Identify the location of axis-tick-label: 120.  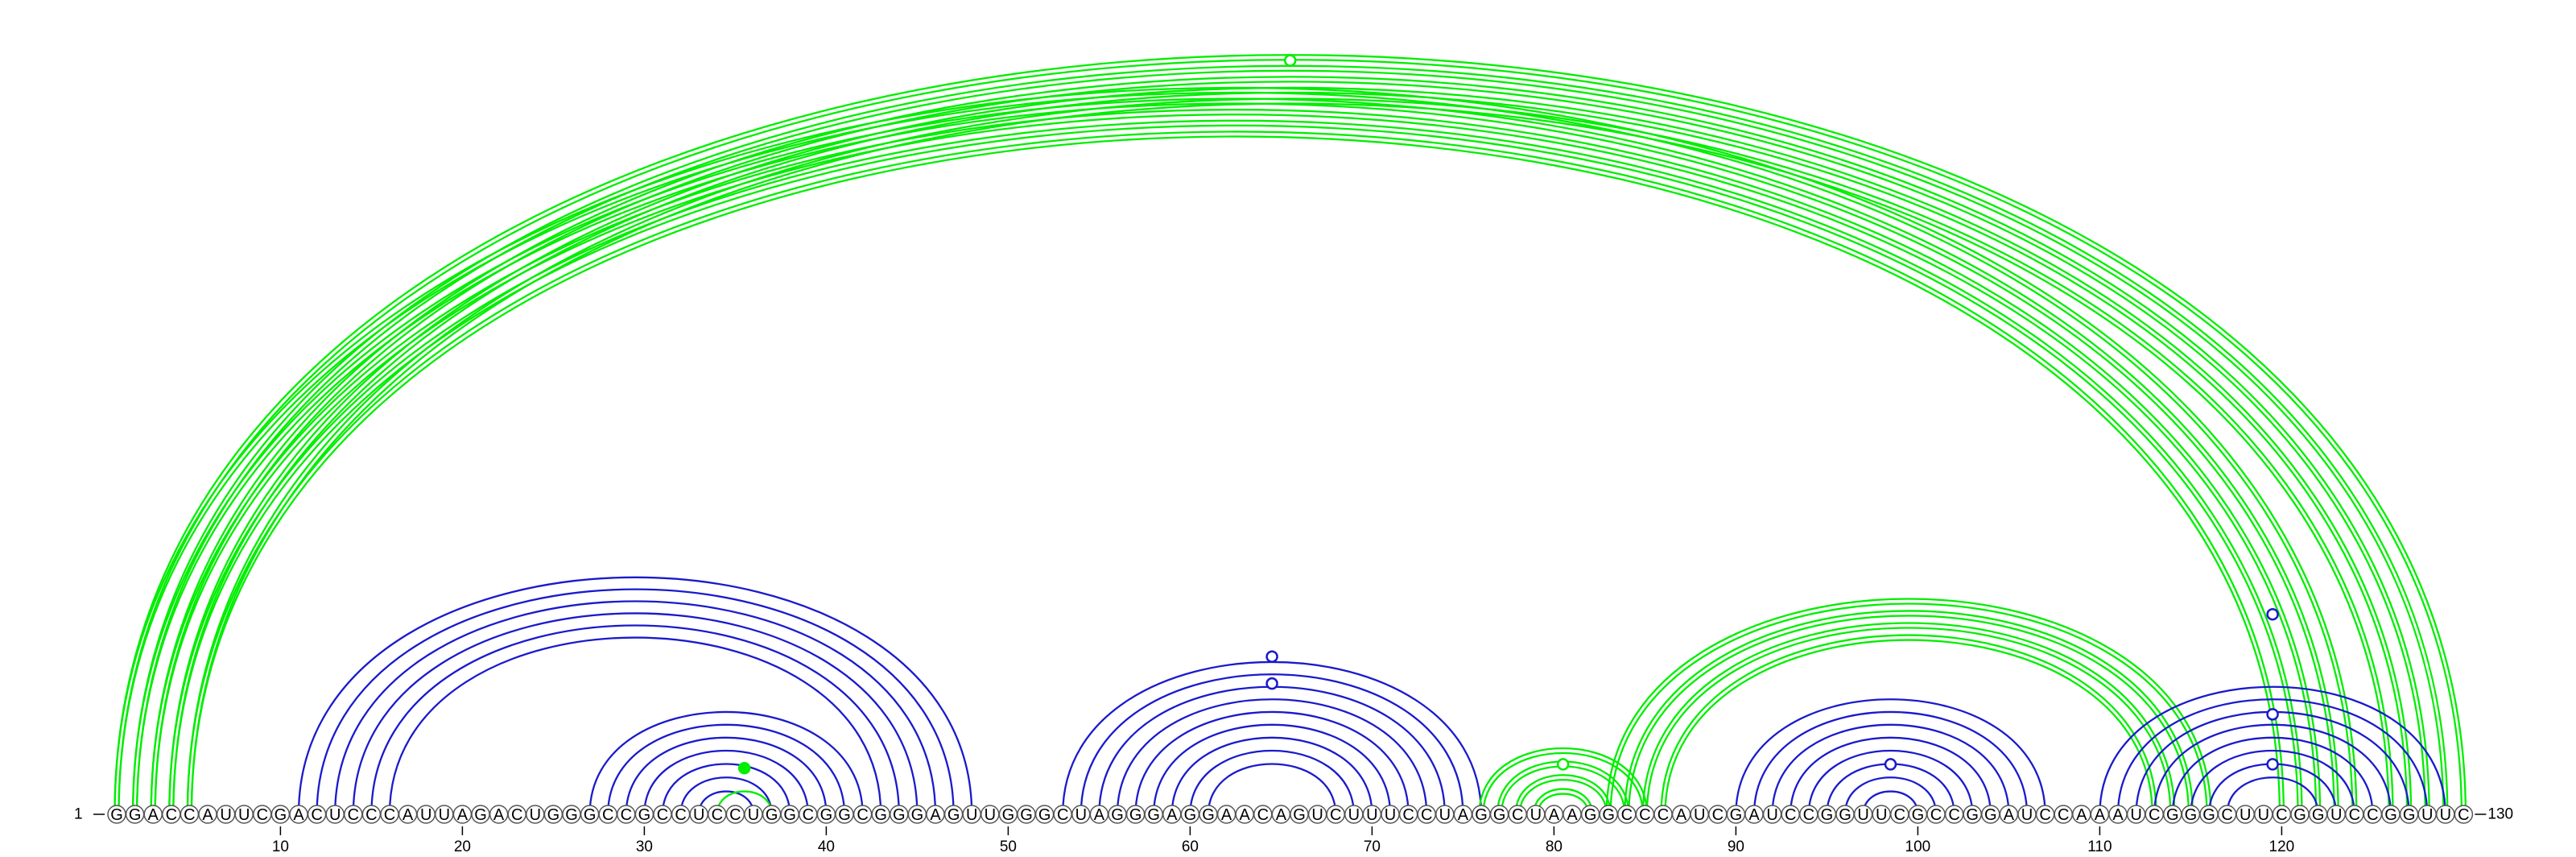
(2282, 846).